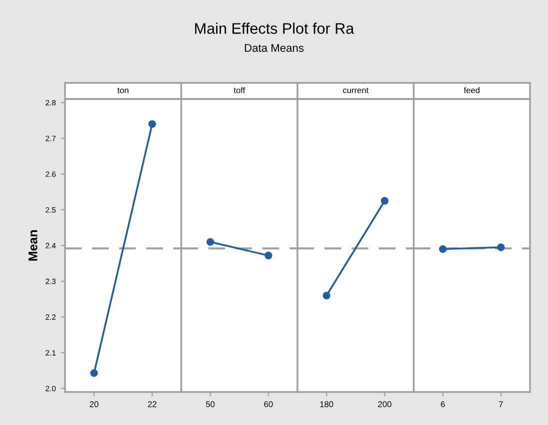 This screenshot has width=548, height=425. Describe the element at coordinates (501, 404) in the screenshot. I see `x-tick-label: 7` at that location.